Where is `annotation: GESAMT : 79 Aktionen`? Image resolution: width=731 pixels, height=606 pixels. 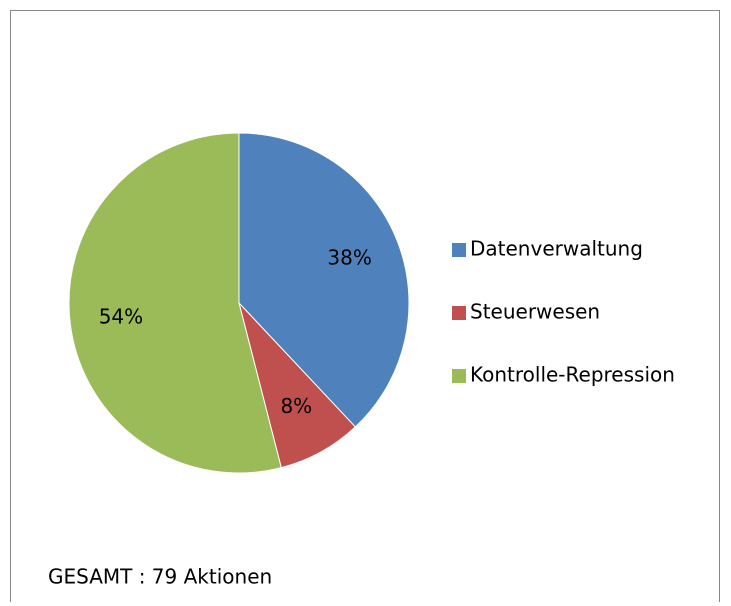 annotation: GESAMT : 79 Aktionen is located at coordinates (160, 577).